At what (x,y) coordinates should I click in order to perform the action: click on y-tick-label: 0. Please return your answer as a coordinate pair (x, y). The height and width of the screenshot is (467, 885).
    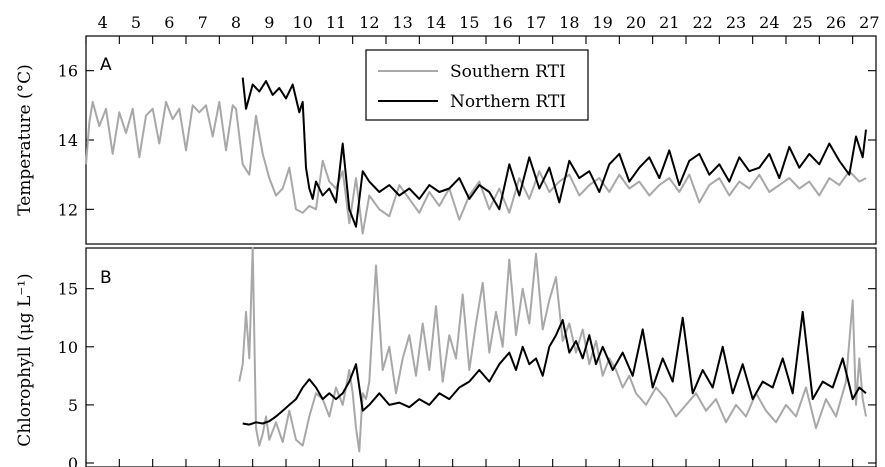
    Looking at the image, I should click on (73, 460).